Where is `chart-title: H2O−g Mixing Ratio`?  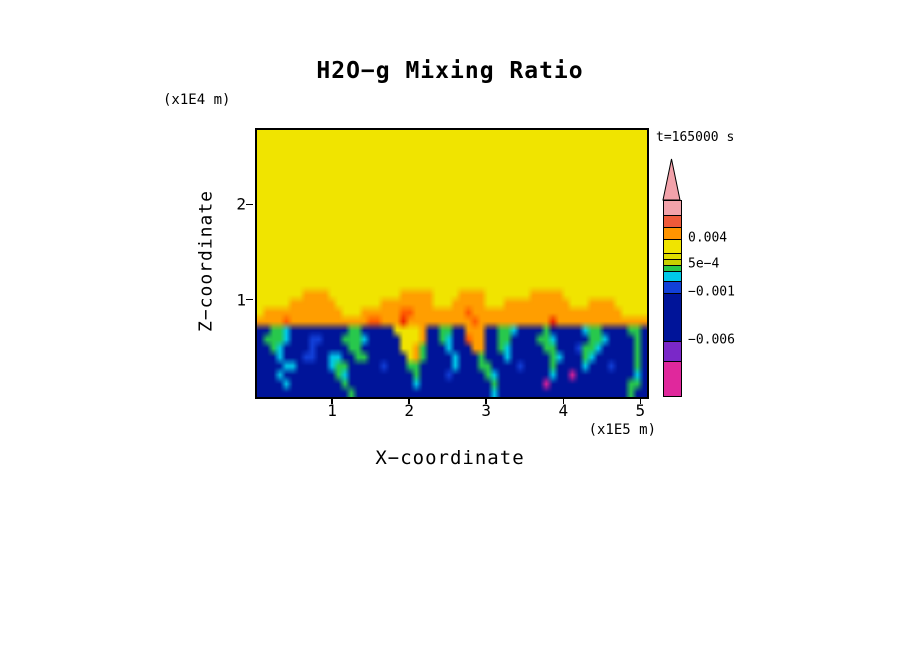 chart-title: H2O−g Mixing Ratio is located at coordinates (450, 71).